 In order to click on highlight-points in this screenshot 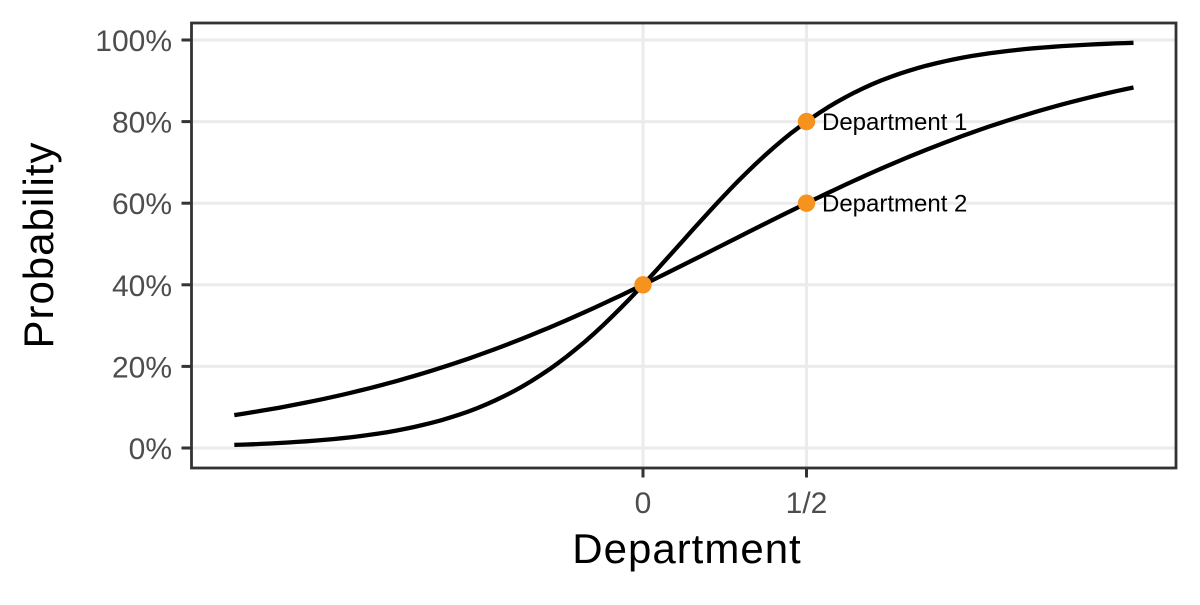, I will do `click(725, 203)`.